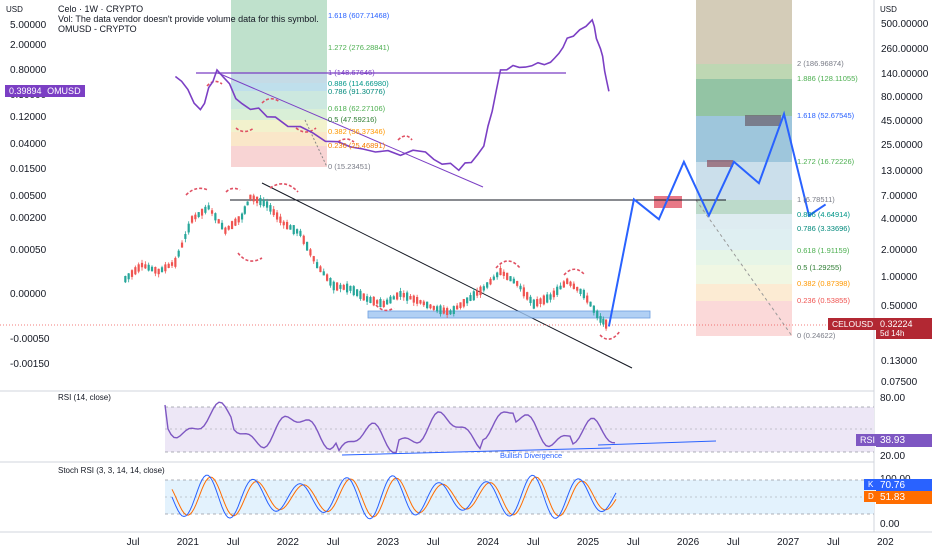  What do you see at coordinates (349, 166) in the screenshot?
I see `fib-overlay-label: 0 (15.23451)` at bounding box center [349, 166].